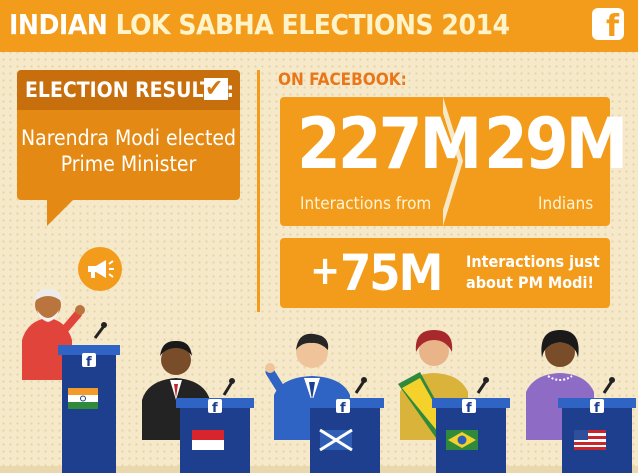  I want to click on facebook-logo-icon: f, so click(608, 26).